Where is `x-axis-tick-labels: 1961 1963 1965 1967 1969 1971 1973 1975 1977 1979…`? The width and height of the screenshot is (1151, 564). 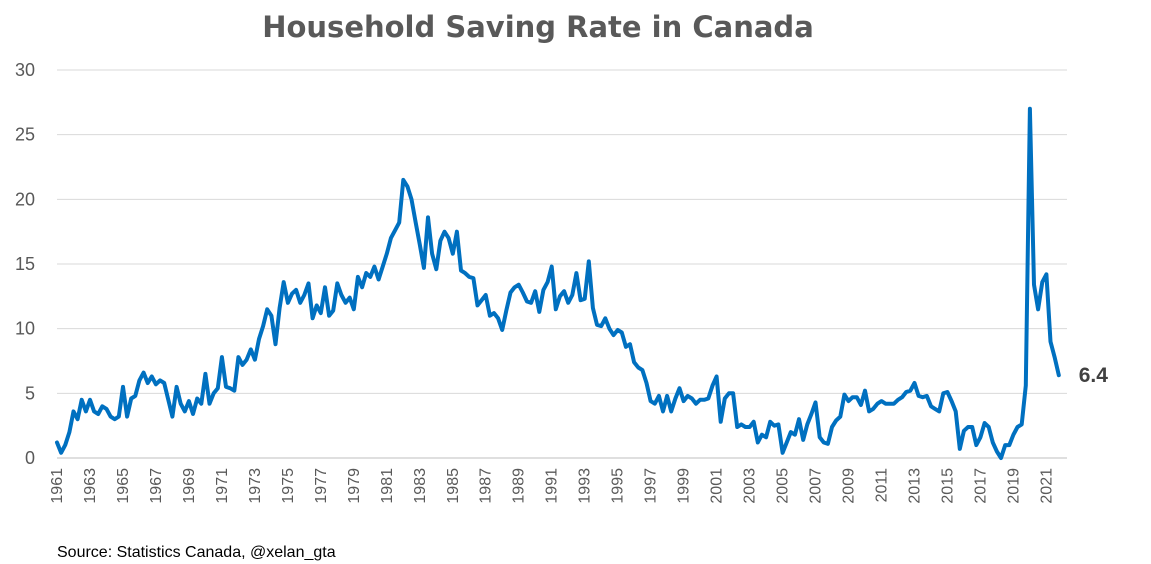
x-axis-tick-labels: 1961 1963 1965 1967 1969 1971 1973 1975 1977 1979… is located at coordinates (552, 486).